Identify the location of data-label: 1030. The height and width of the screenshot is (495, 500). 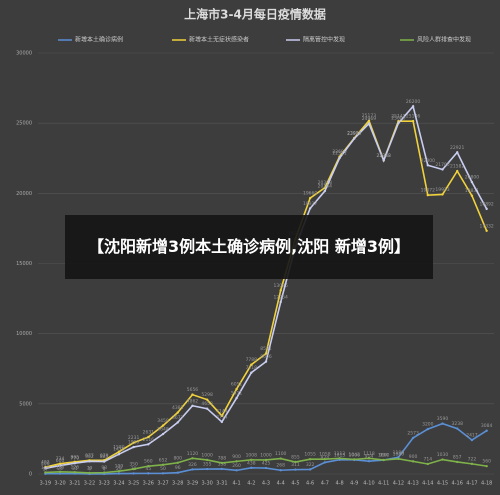
(443, 455).